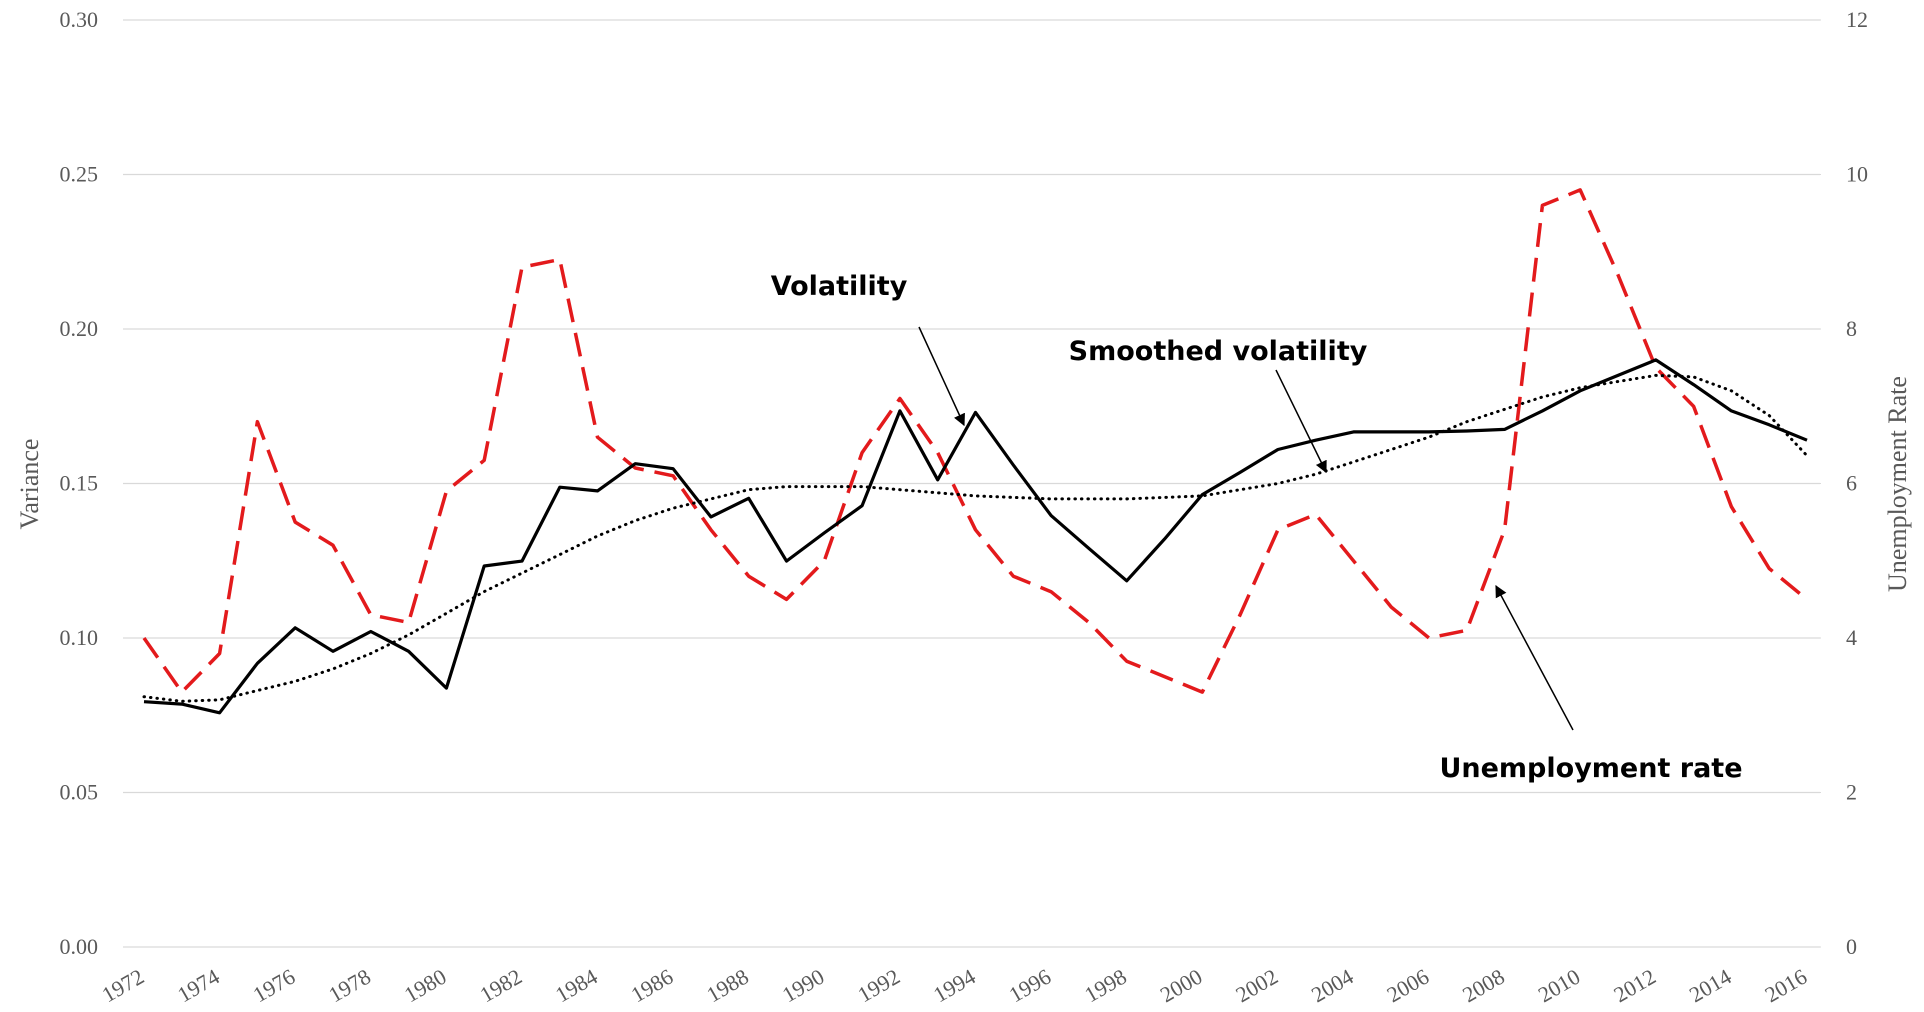 Image resolution: width=1924 pixels, height=1012 pixels. Describe the element at coordinates (1483, 986) in the screenshot. I see `x-tick-label: 2008` at that location.